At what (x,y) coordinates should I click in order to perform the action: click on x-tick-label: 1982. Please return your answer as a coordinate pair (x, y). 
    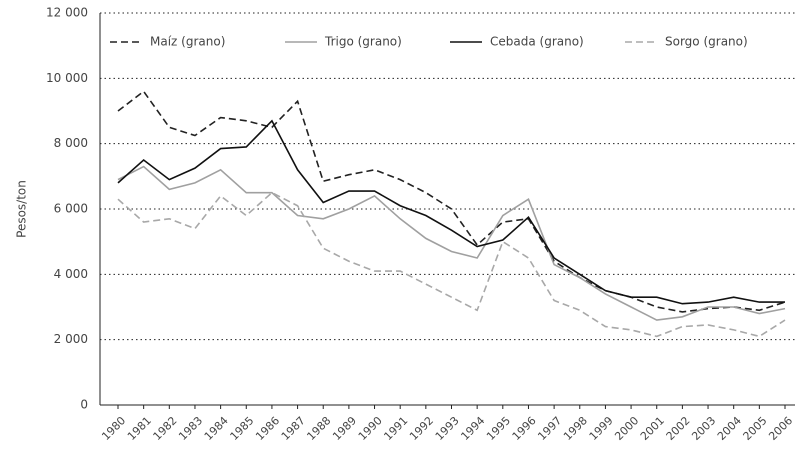
    Looking at the image, I should click on (165, 428).